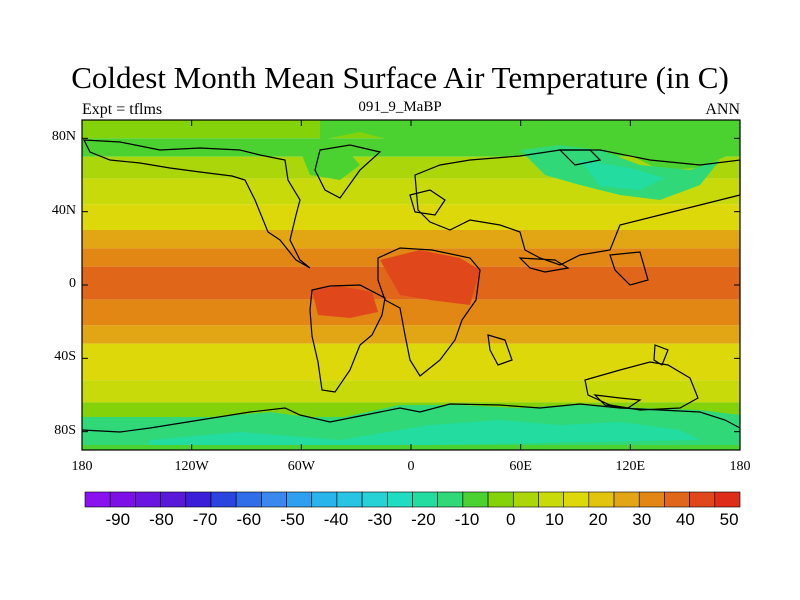  What do you see at coordinates (411, 418) in the screenshot?
I see `antarctica-outline` at bounding box center [411, 418].